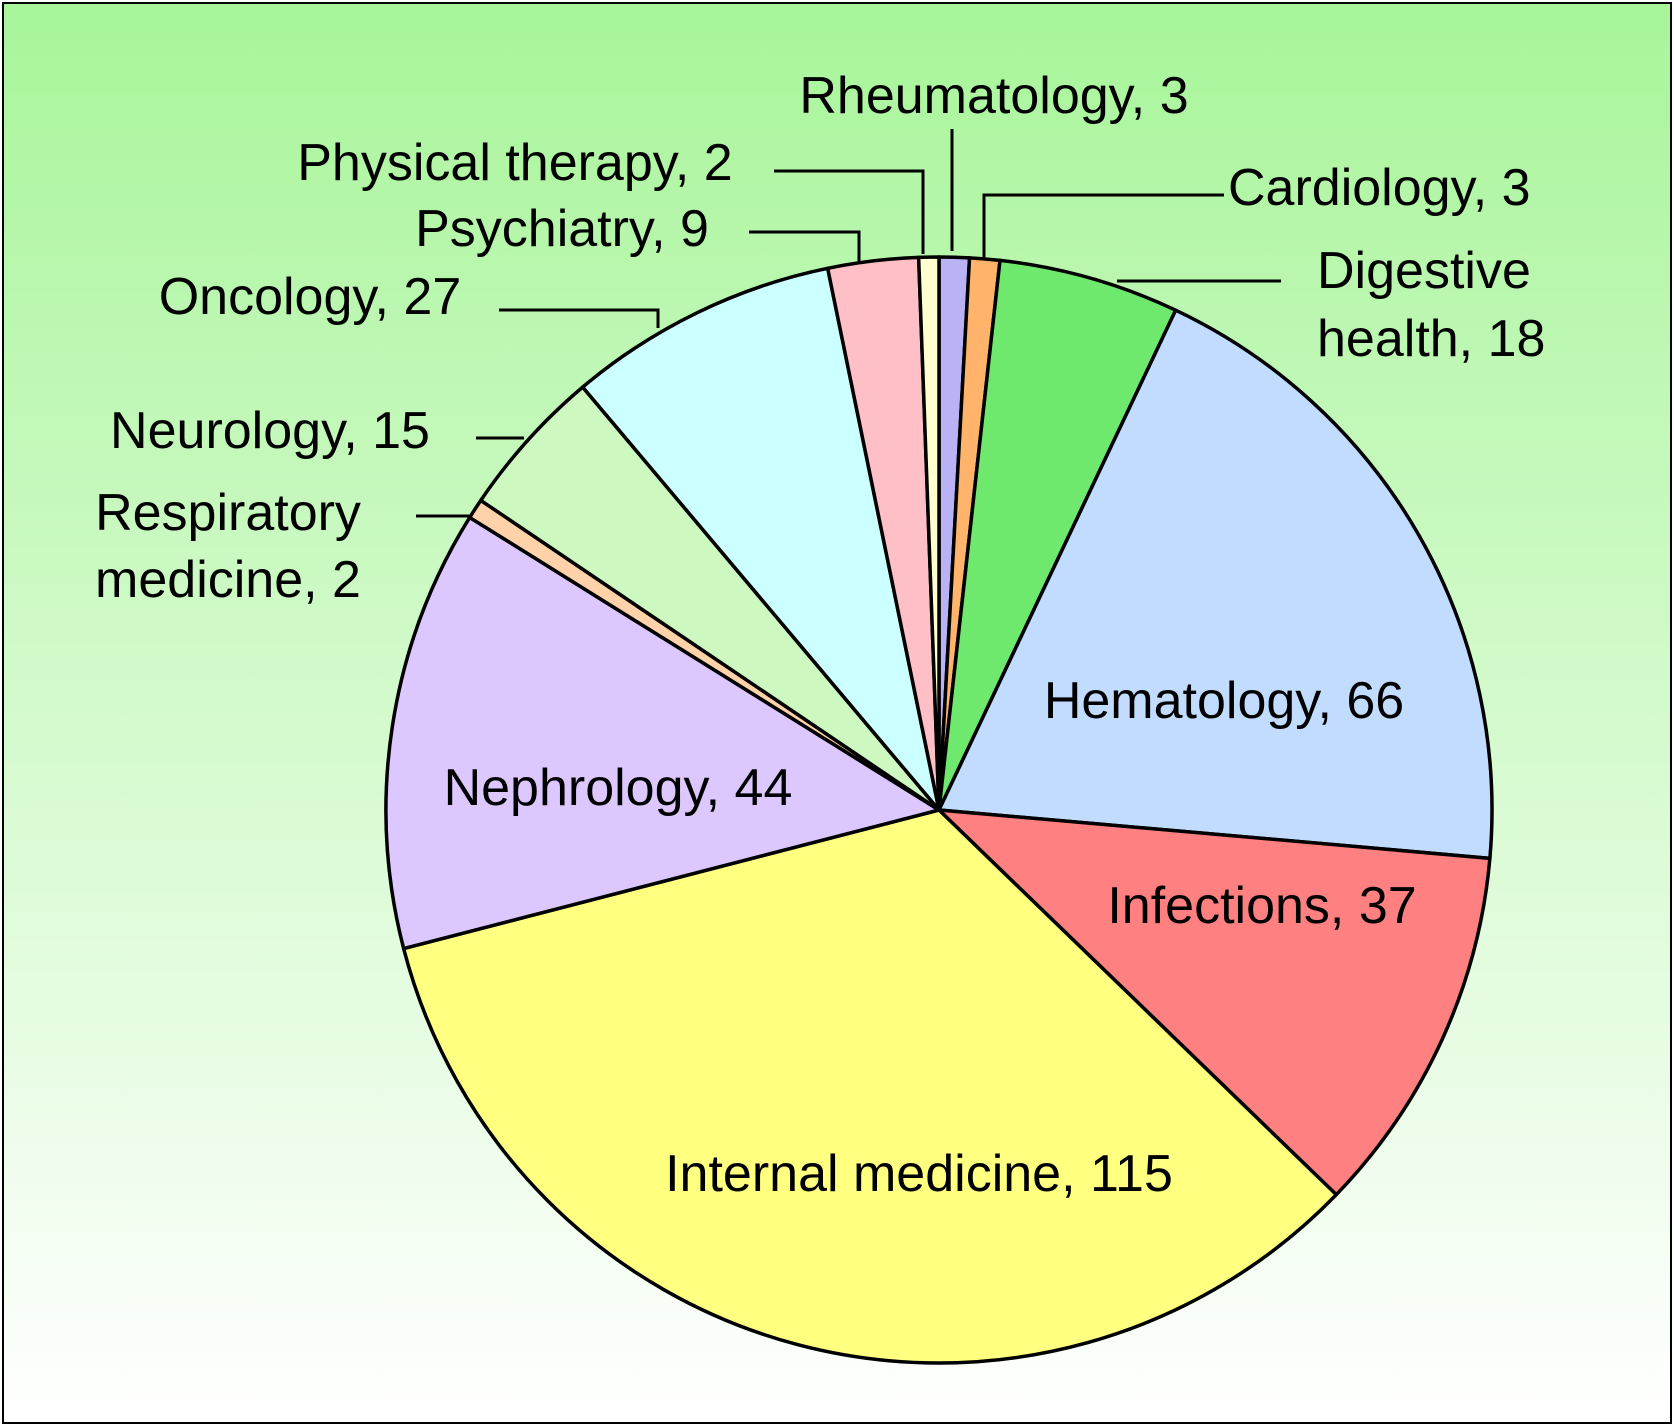 This screenshot has height=1424, width=1674. What do you see at coordinates (993, 96) in the screenshot?
I see `slice-label-rheumatology: Rheumatology, 3` at bounding box center [993, 96].